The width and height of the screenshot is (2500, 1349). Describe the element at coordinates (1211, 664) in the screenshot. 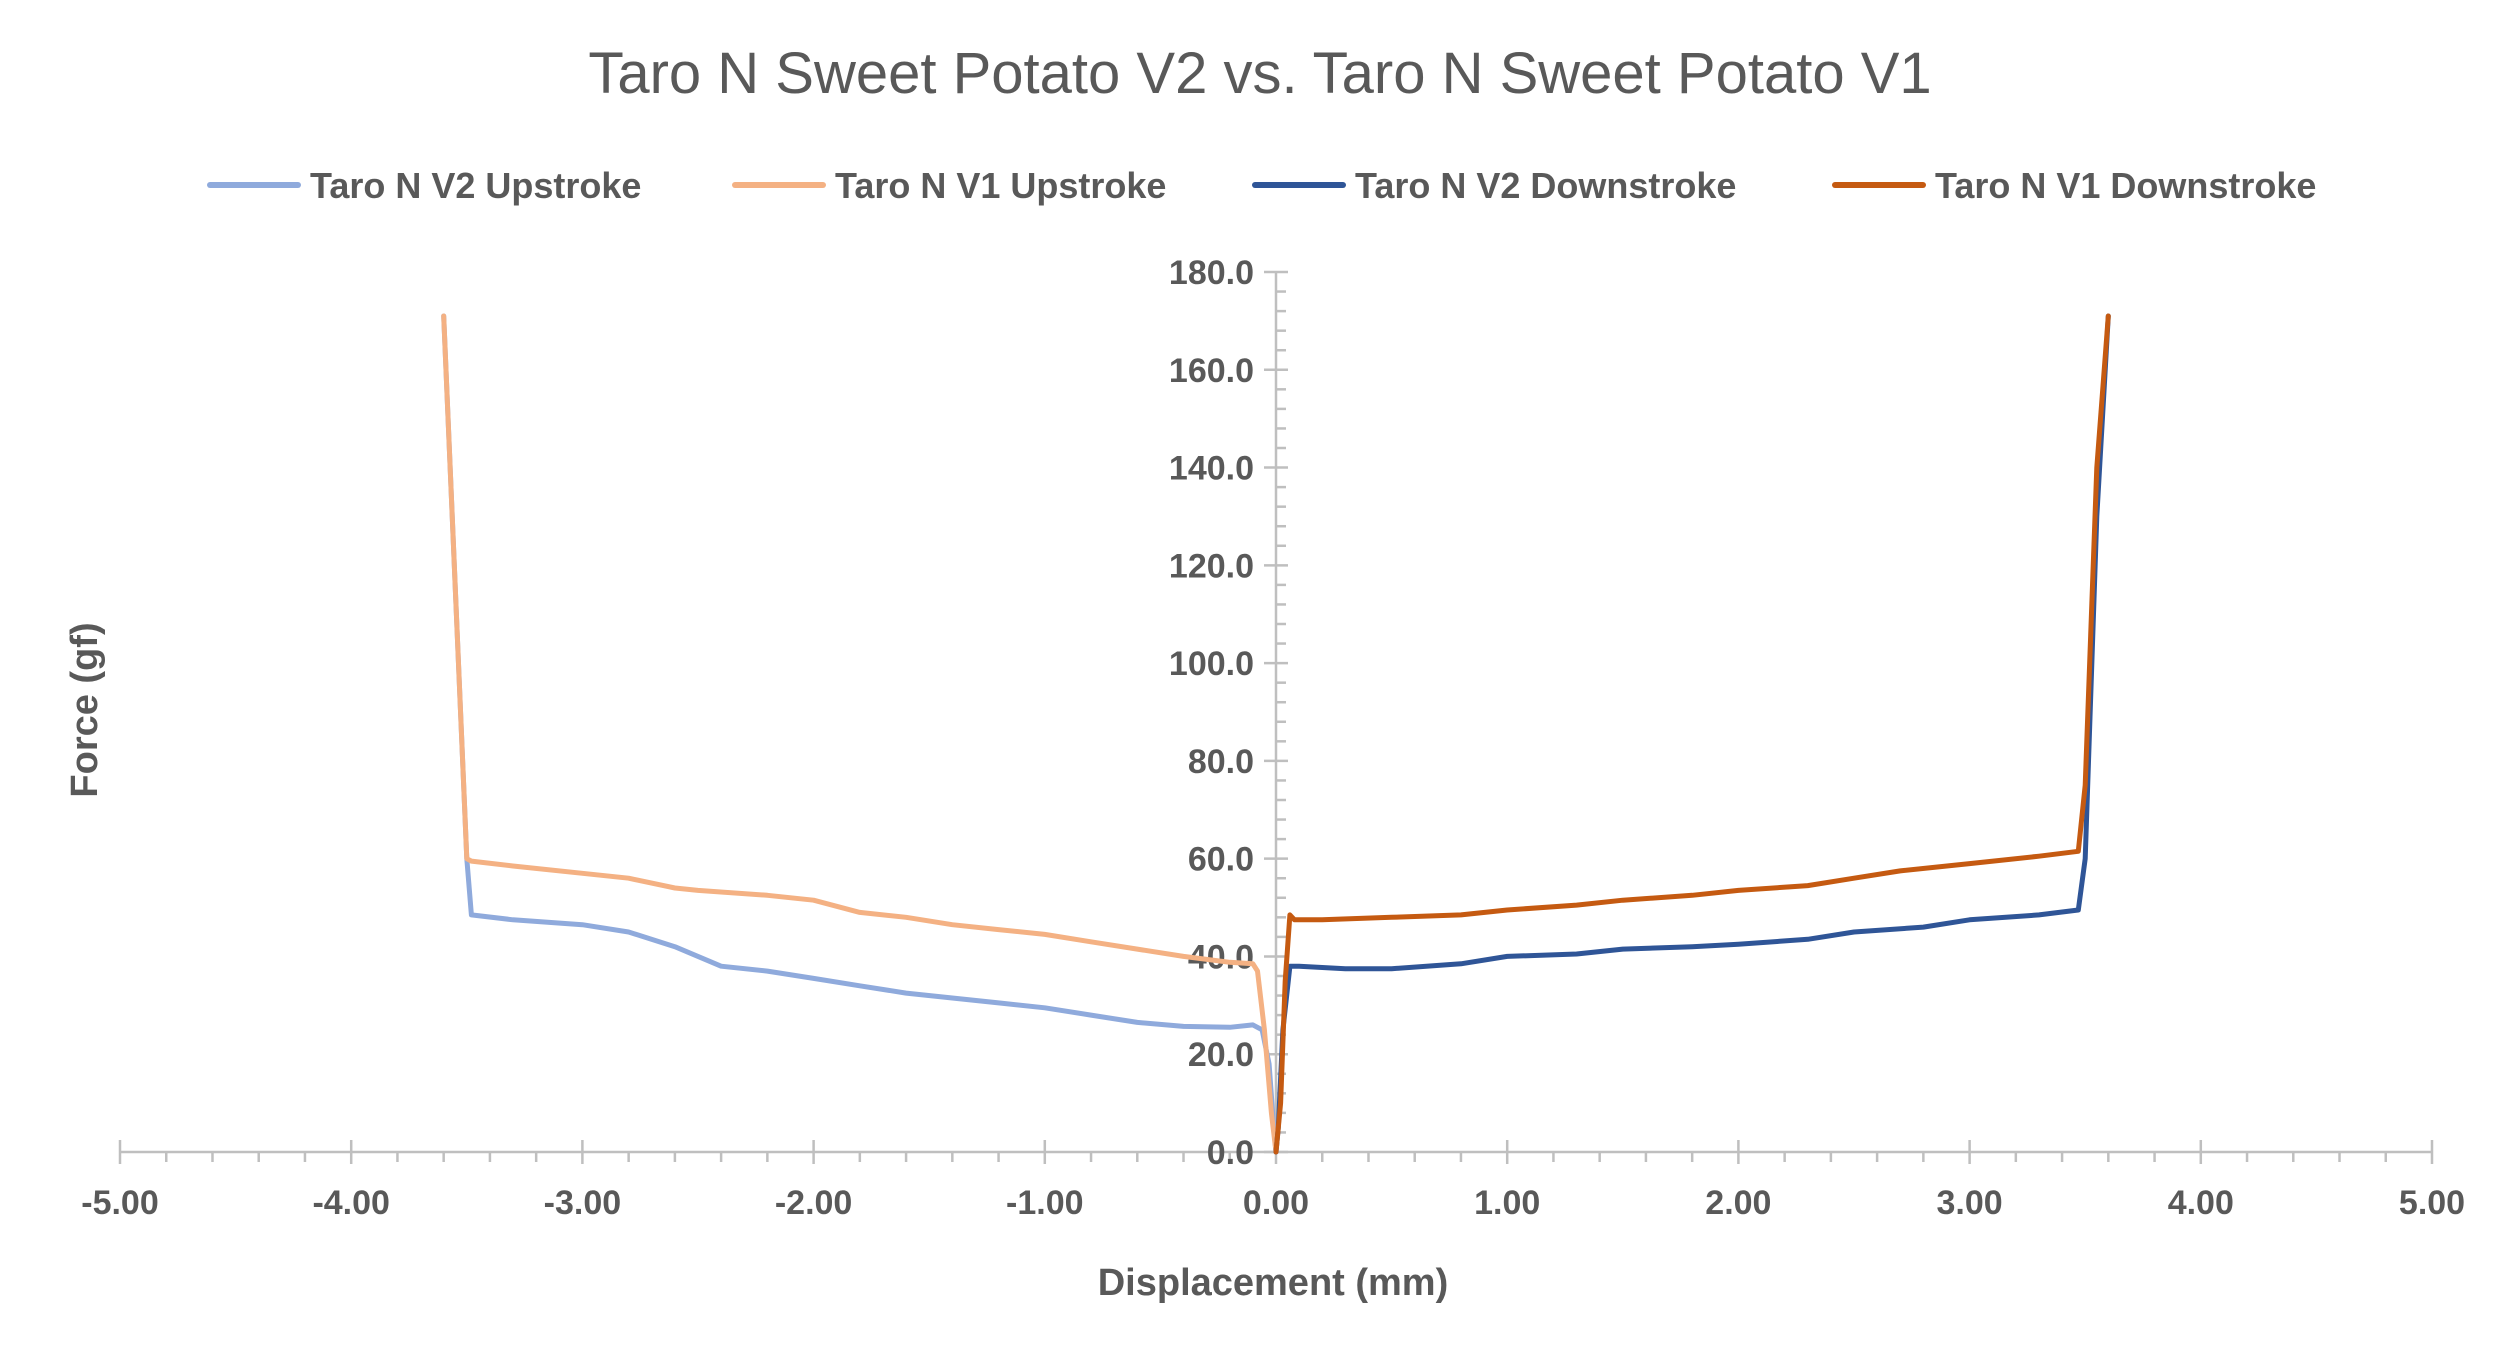

I see `y-tick-label: 100.0` at that location.